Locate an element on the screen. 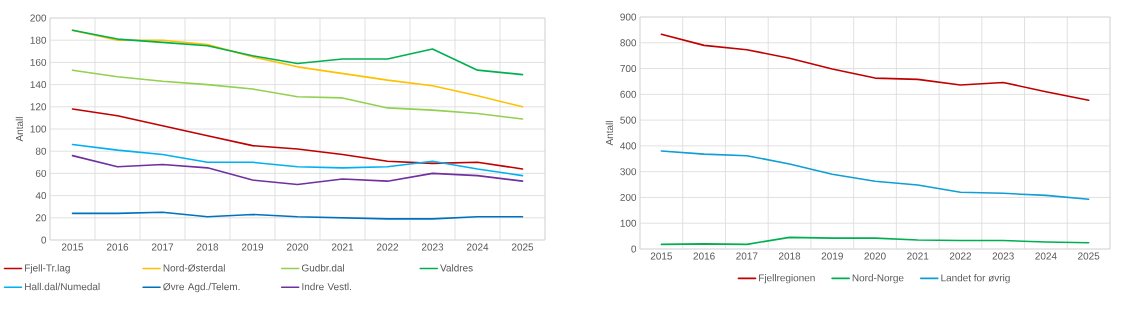 Image resolution: width=1126 pixels, height=323 pixels. legend-label: Gudbr.dal is located at coordinates (323, 268).